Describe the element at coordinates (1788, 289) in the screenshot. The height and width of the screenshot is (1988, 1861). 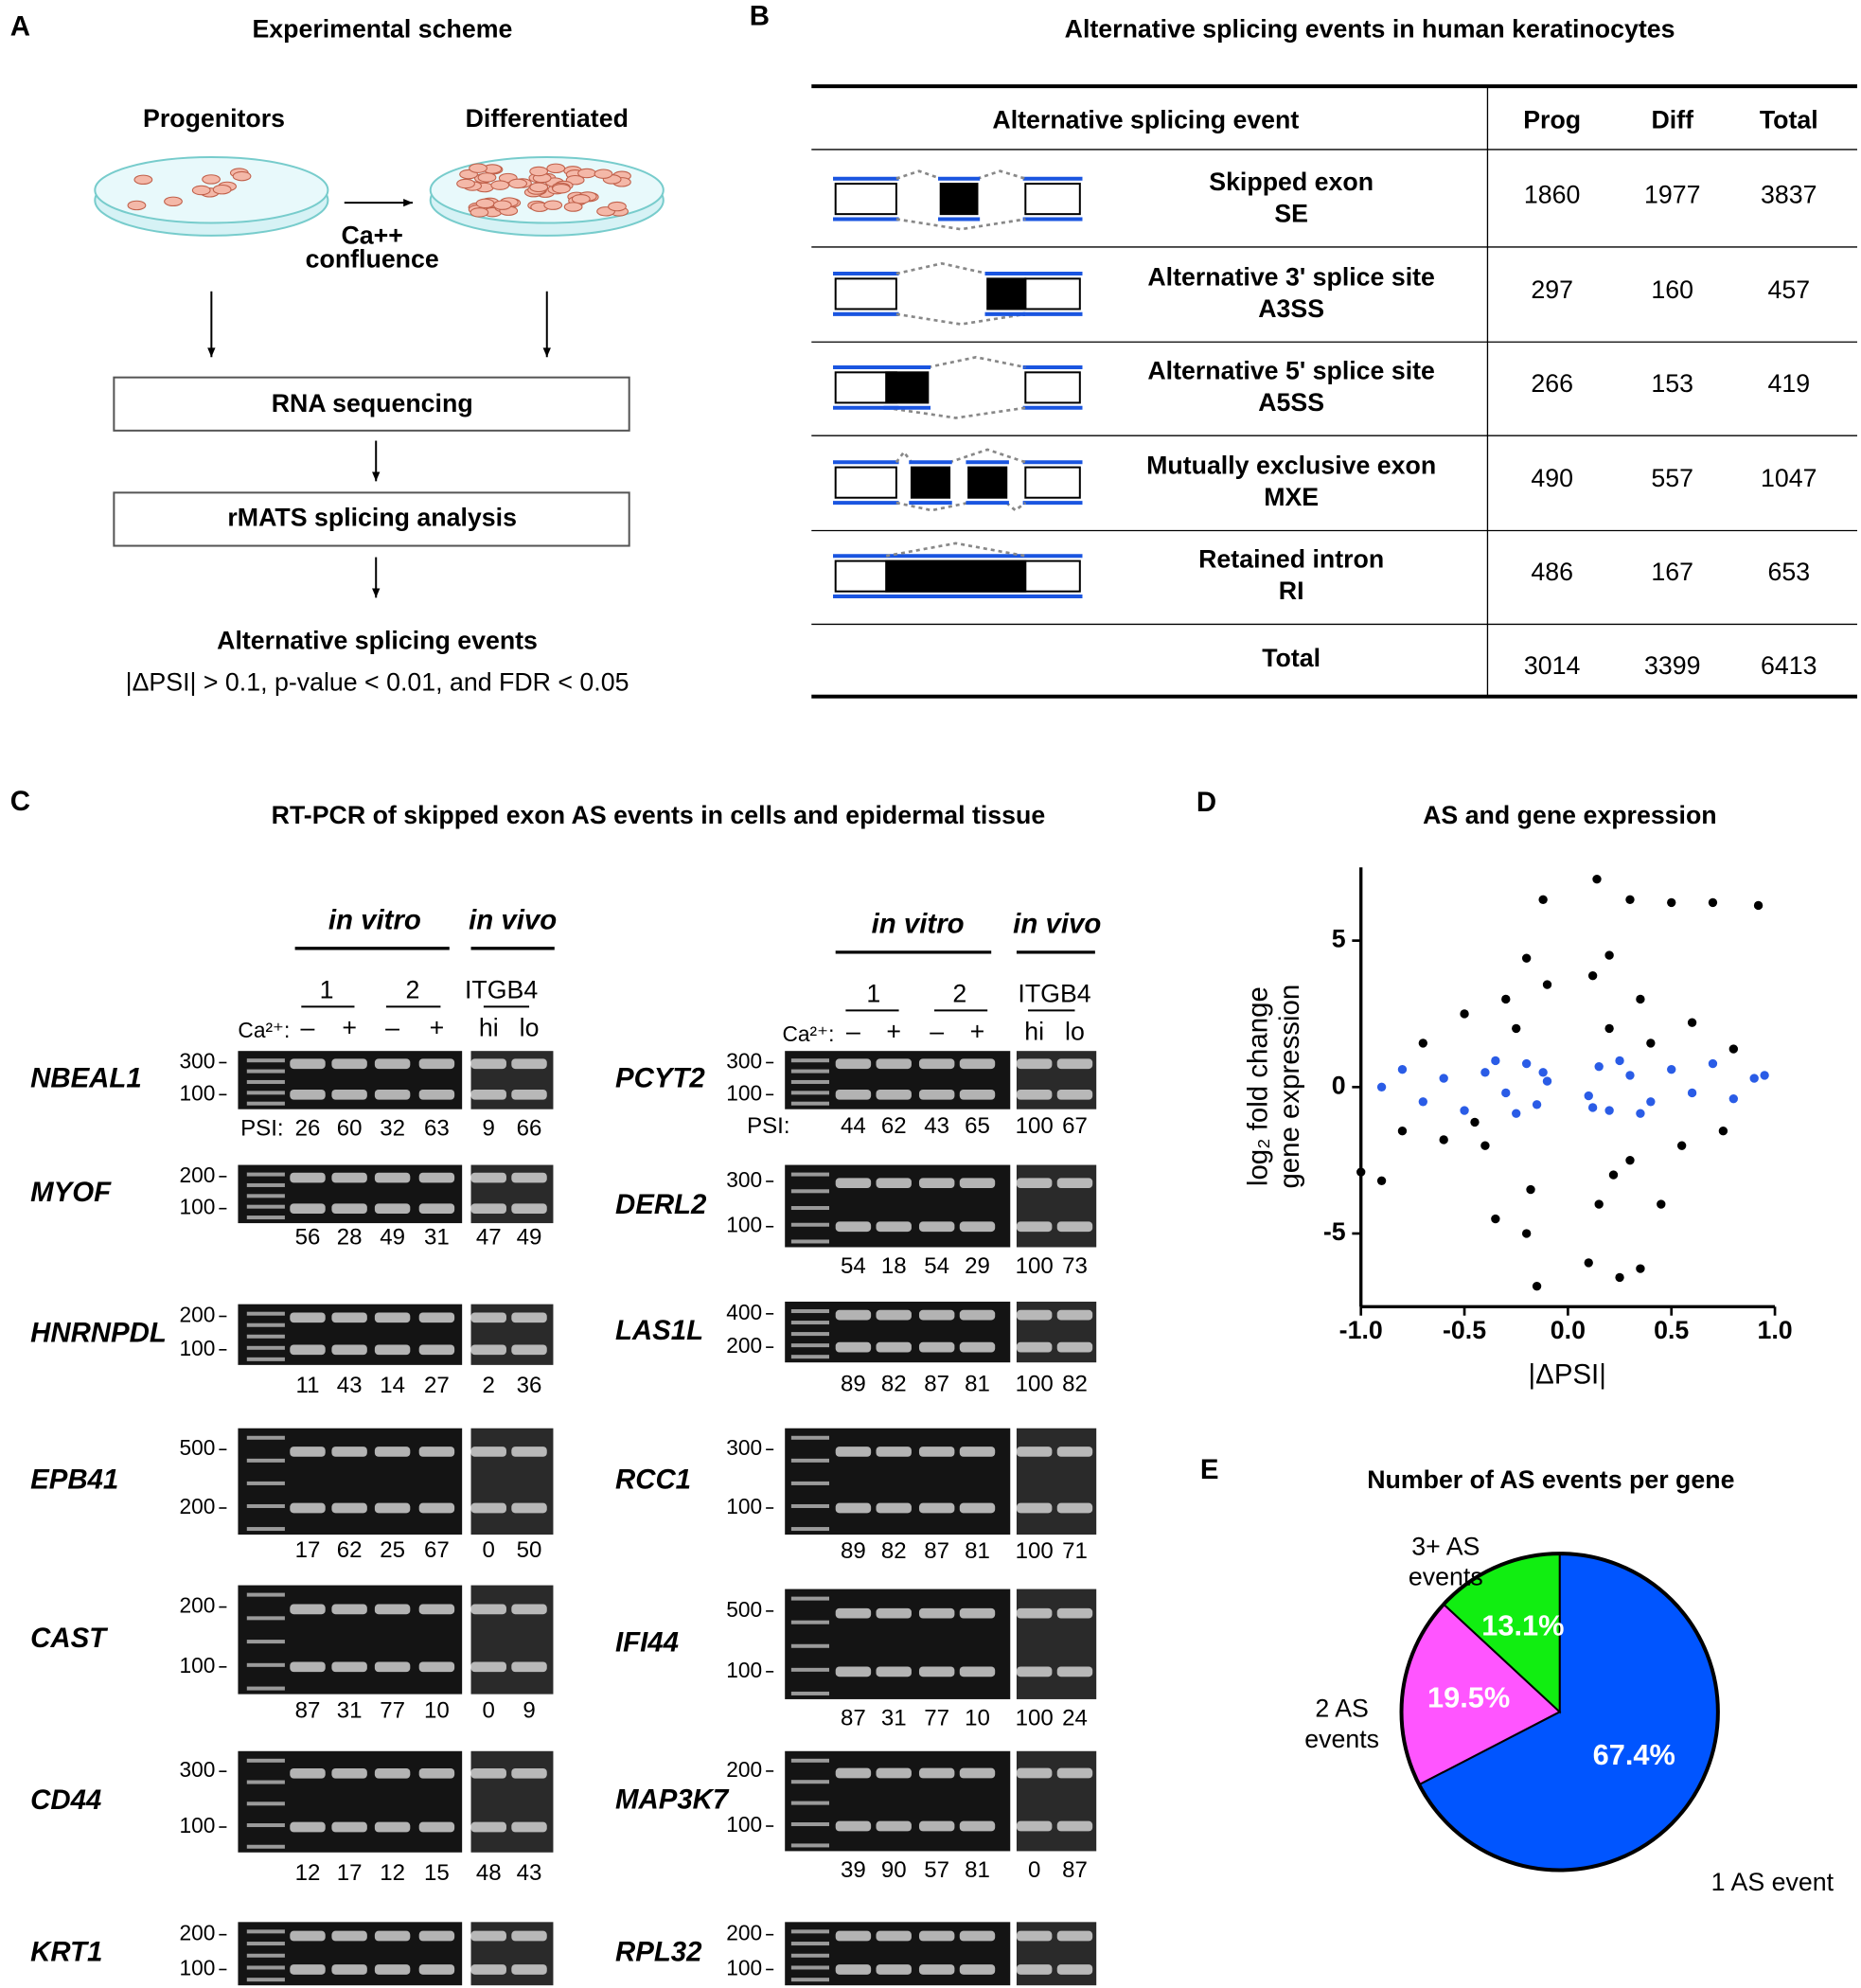
I see `label: 457` at that location.